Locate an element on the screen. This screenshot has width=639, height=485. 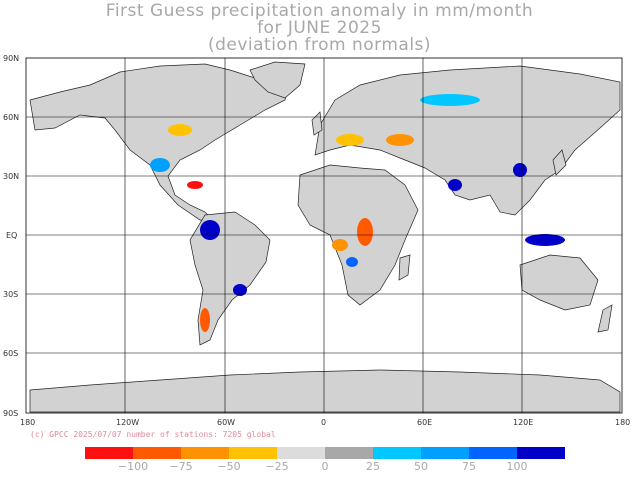
color-legend is located at coordinates (325, 453).